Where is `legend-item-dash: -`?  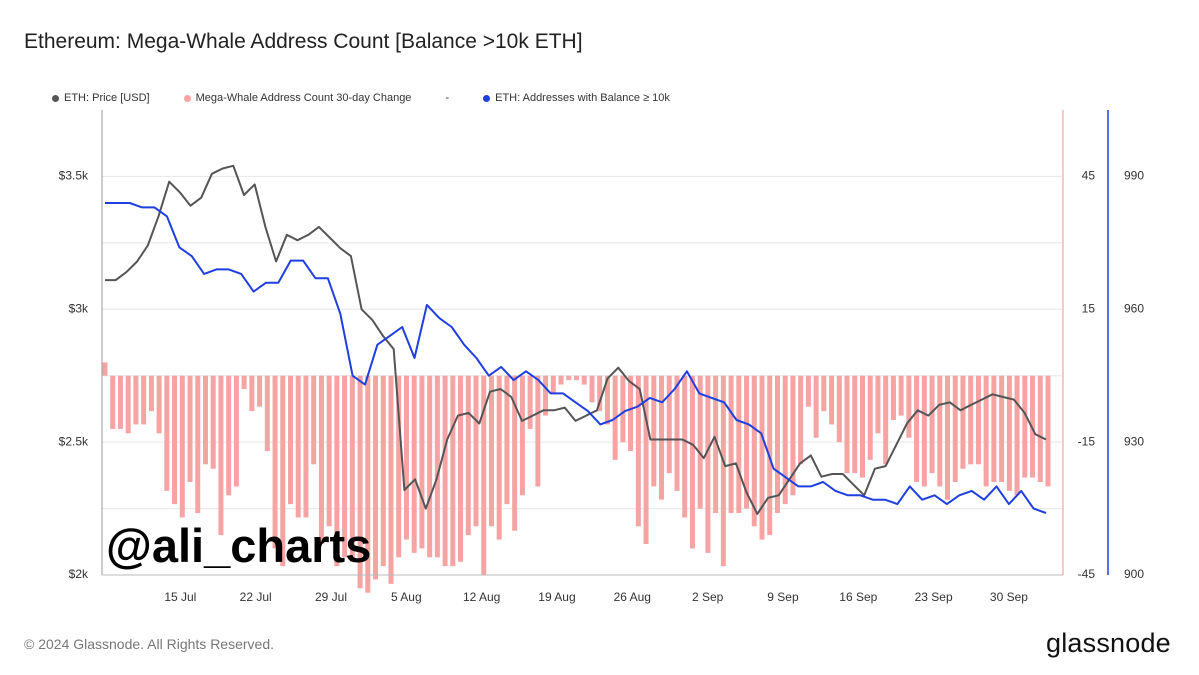 legend-item-dash: - is located at coordinates (447, 98).